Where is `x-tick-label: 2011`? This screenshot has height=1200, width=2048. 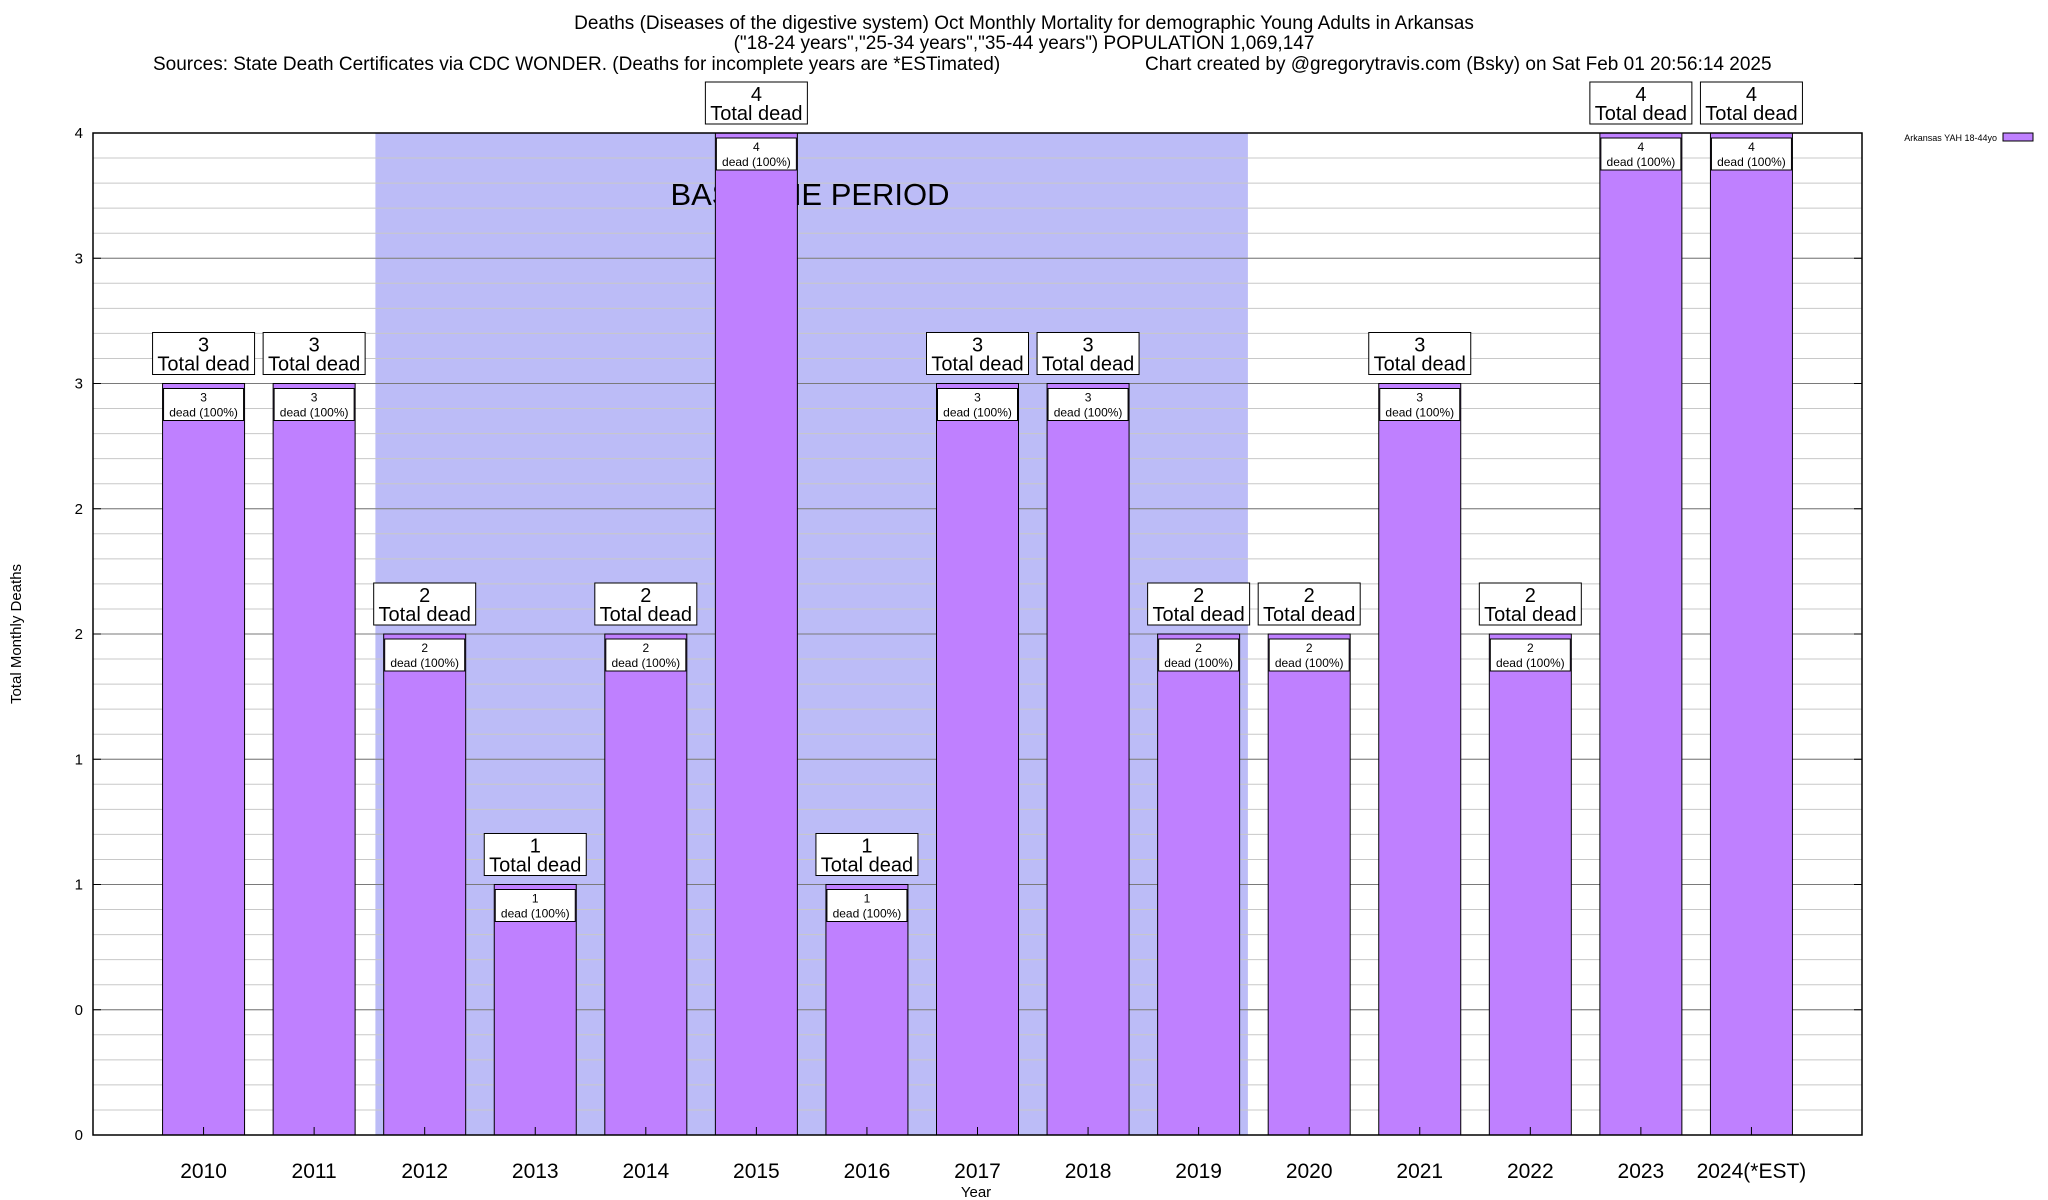
x-tick-label: 2011 is located at coordinates (314, 1171).